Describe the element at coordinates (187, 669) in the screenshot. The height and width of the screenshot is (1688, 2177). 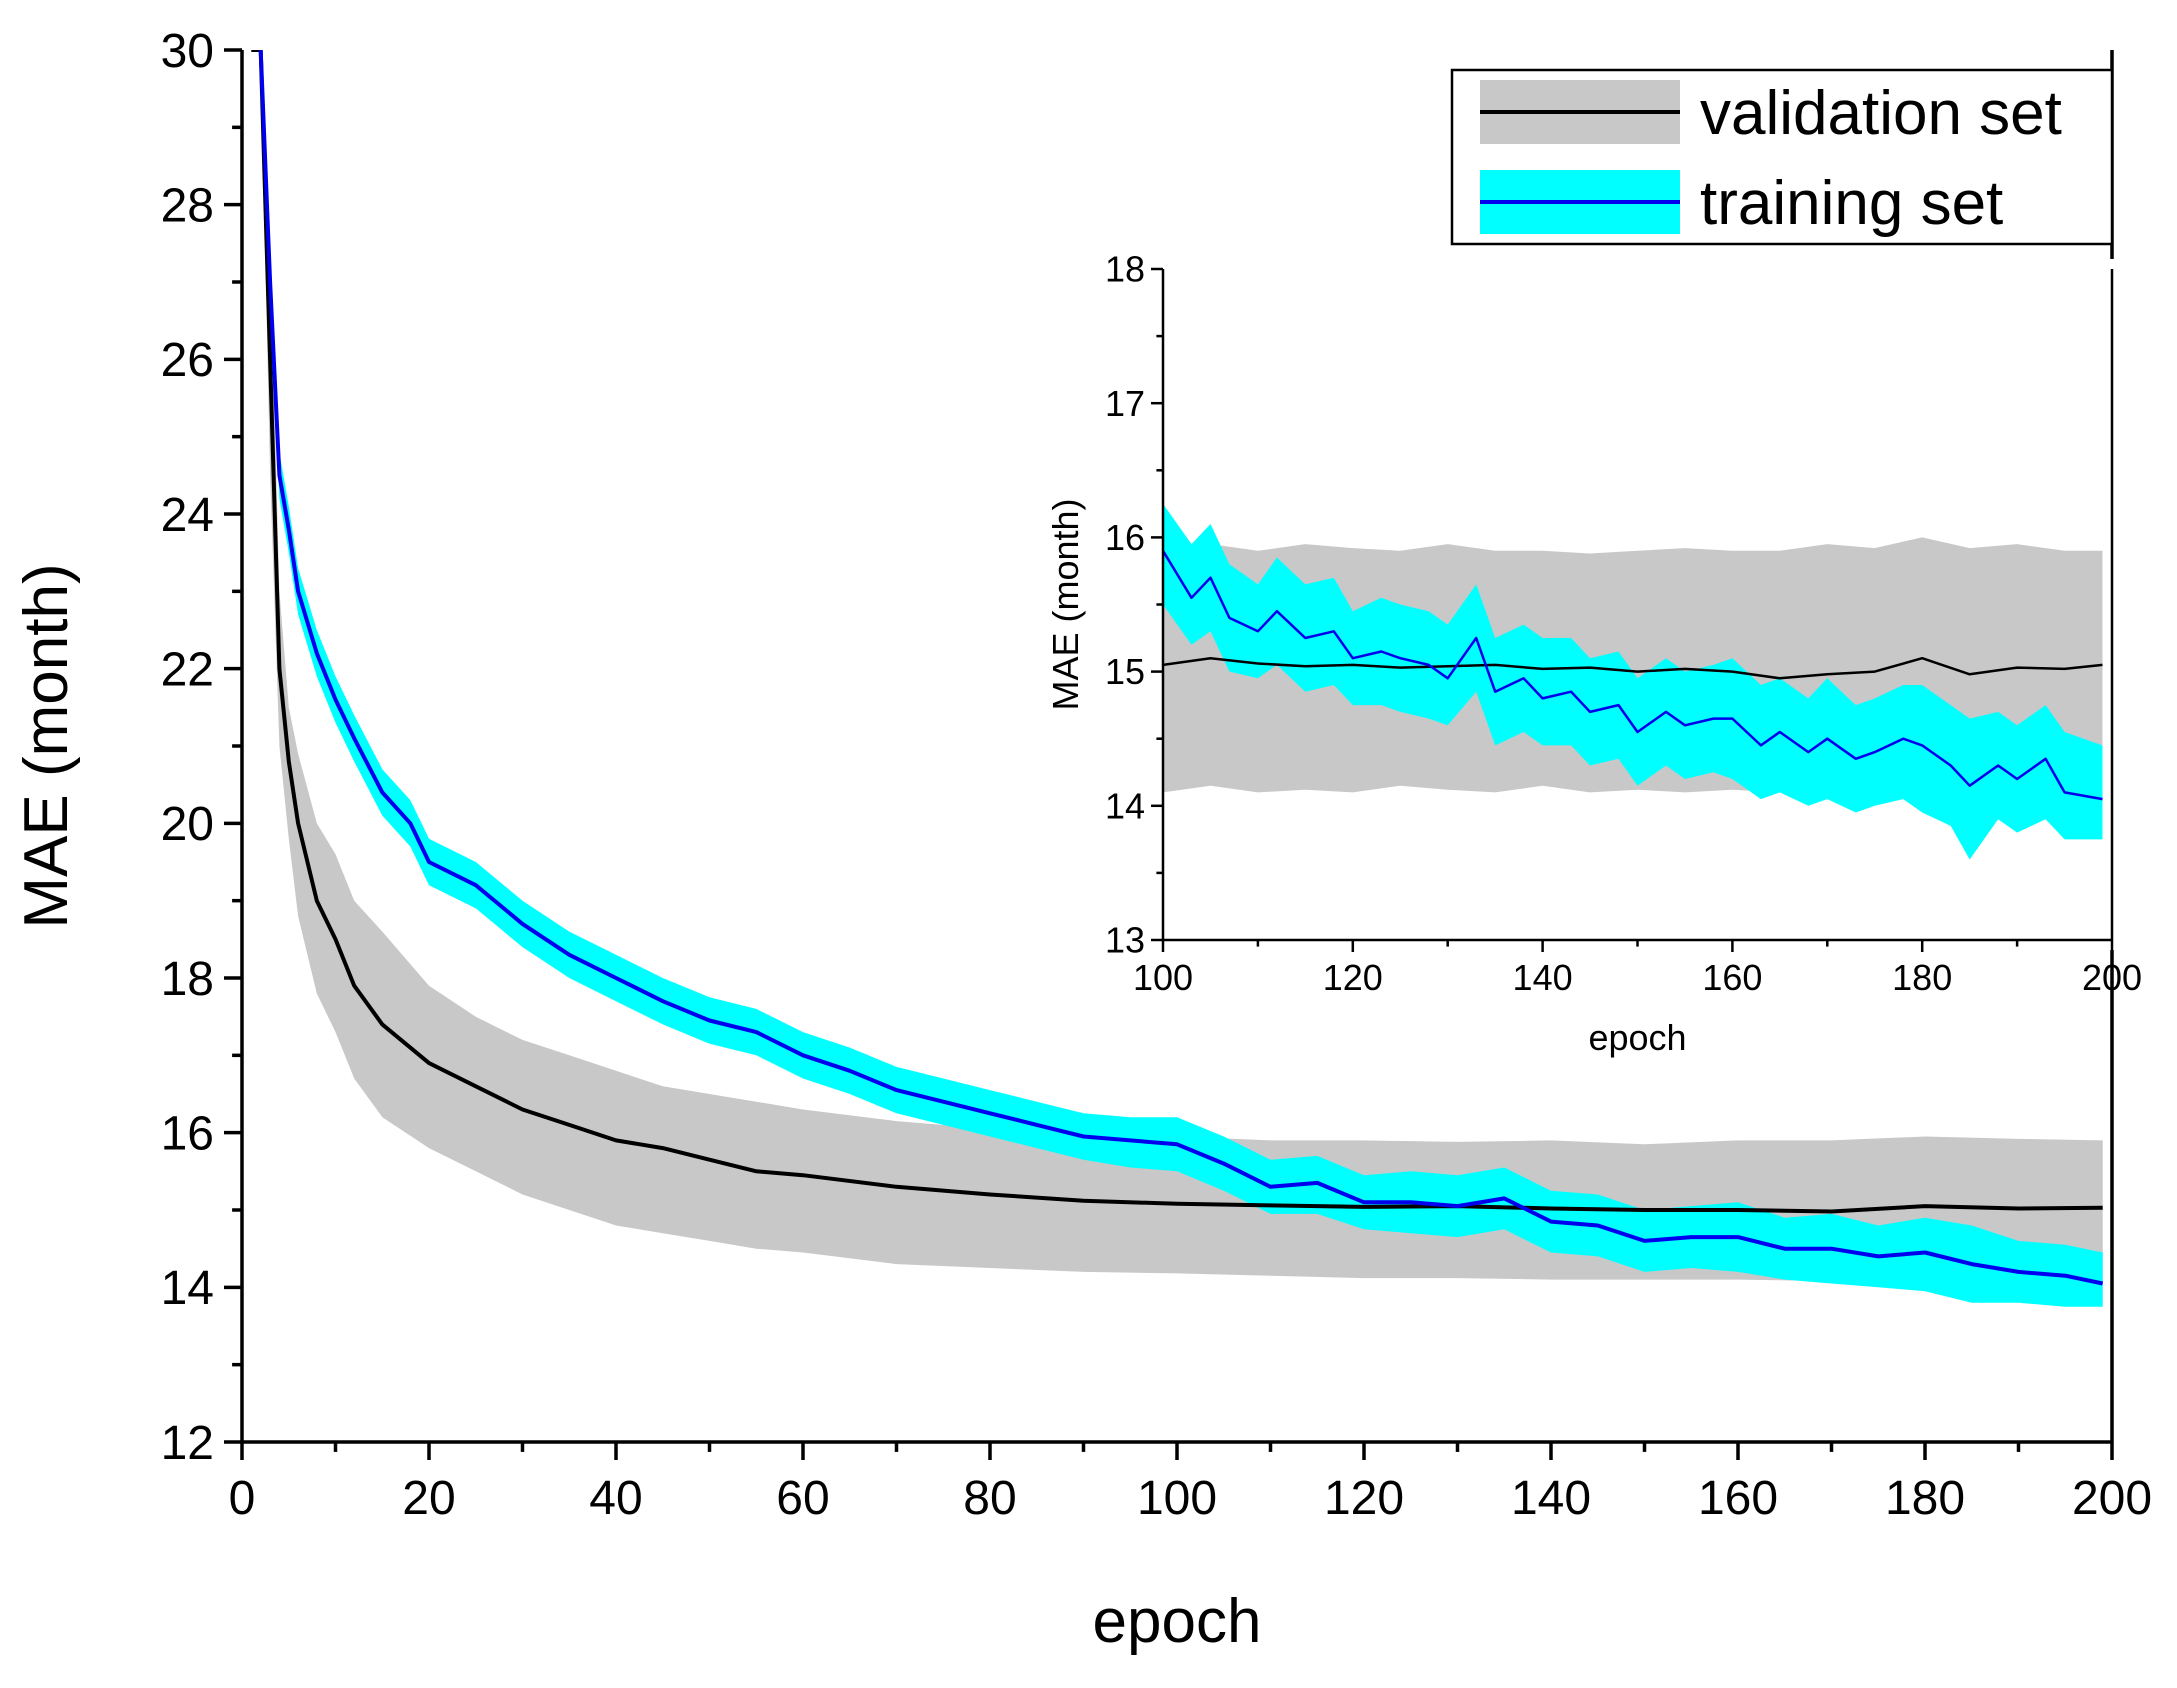
I see `y-tick-label: 22` at that location.